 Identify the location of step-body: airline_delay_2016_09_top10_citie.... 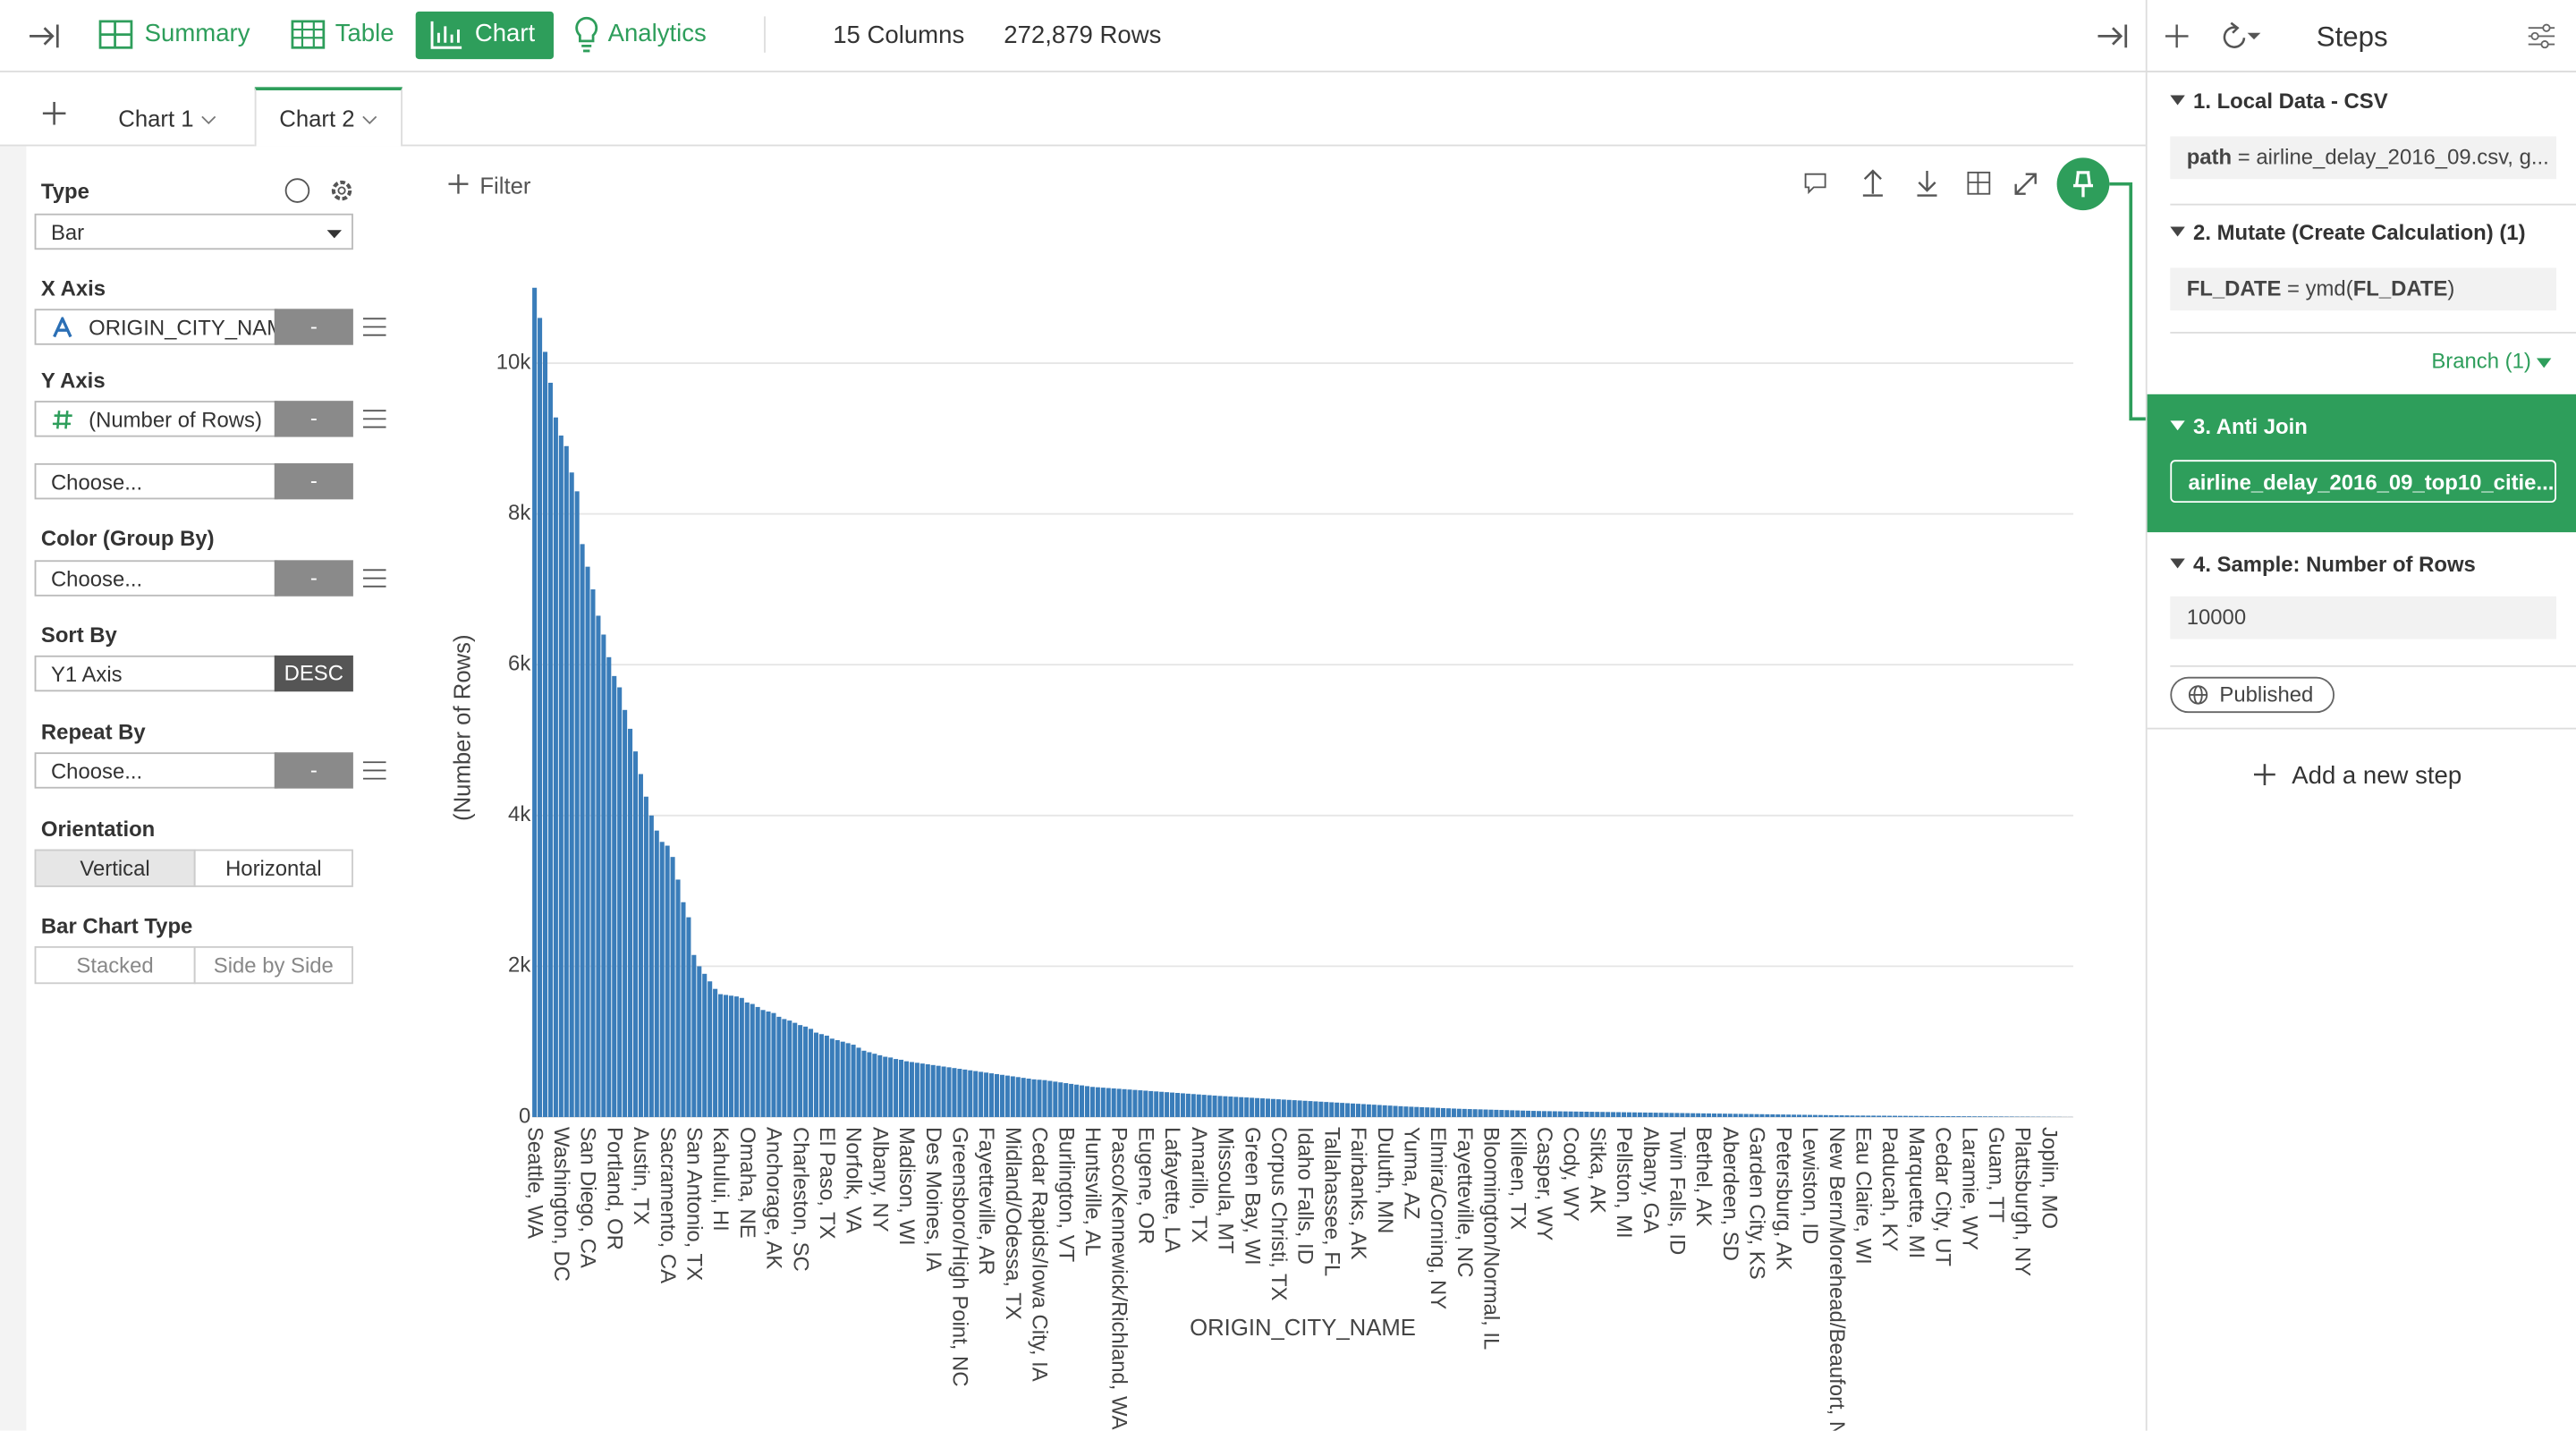
(2363, 482).